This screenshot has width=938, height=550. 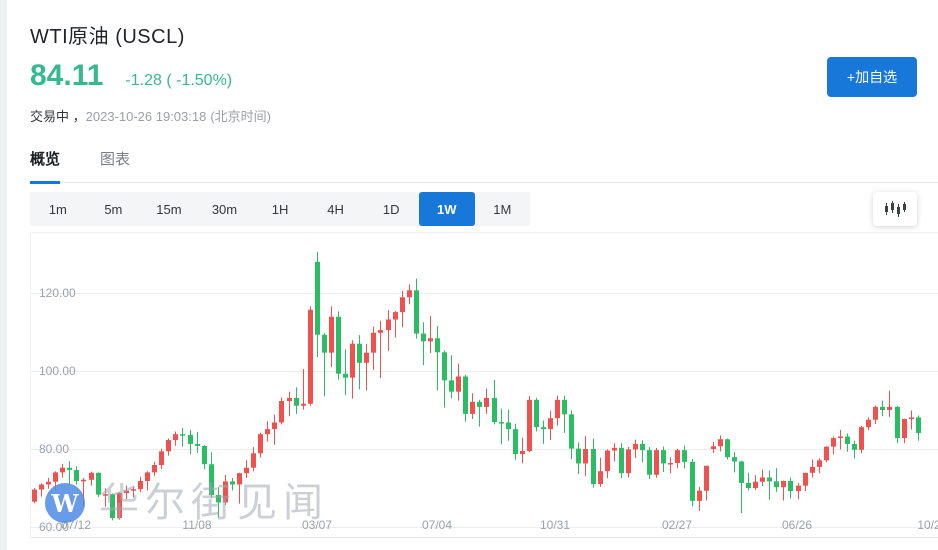 I want to click on instrument-title: WTI原油 (USCL), so click(x=107, y=37).